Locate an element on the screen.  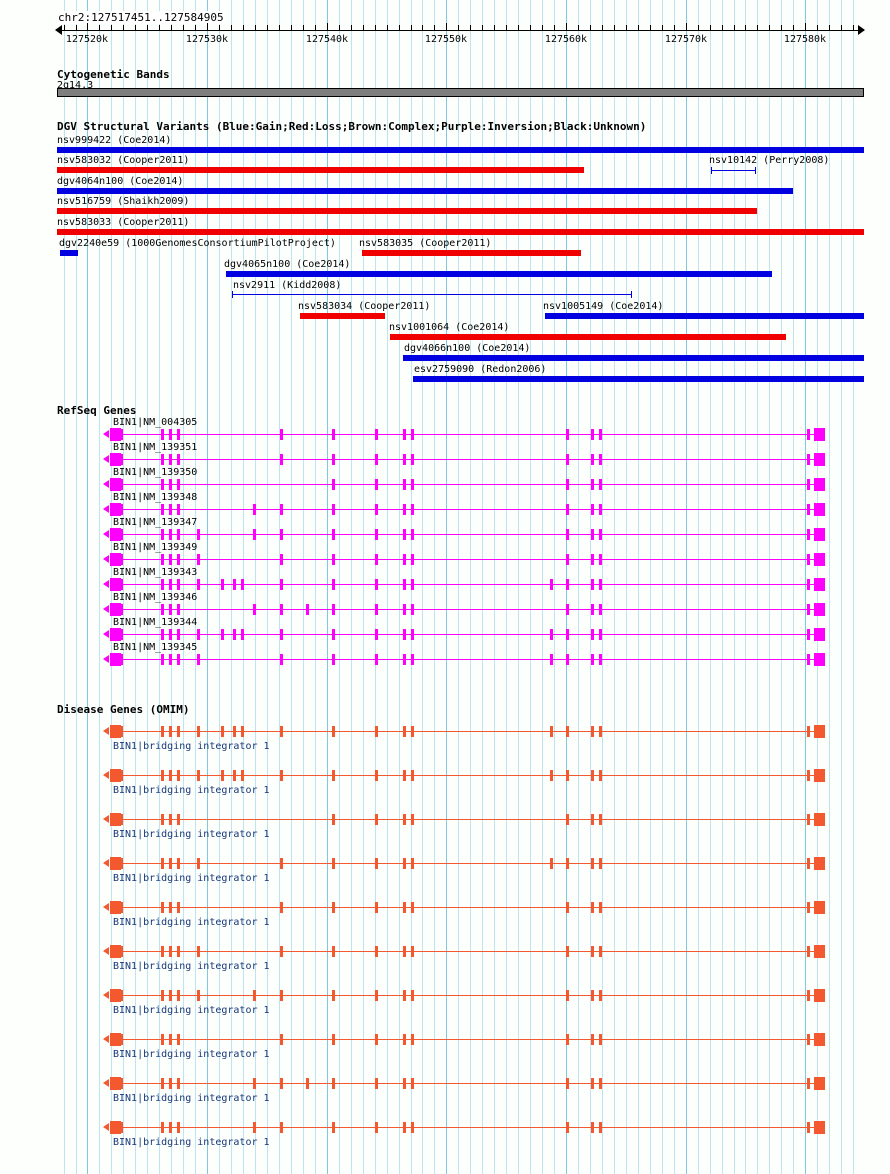
cytoband-bar is located at coordinates (460, 92).